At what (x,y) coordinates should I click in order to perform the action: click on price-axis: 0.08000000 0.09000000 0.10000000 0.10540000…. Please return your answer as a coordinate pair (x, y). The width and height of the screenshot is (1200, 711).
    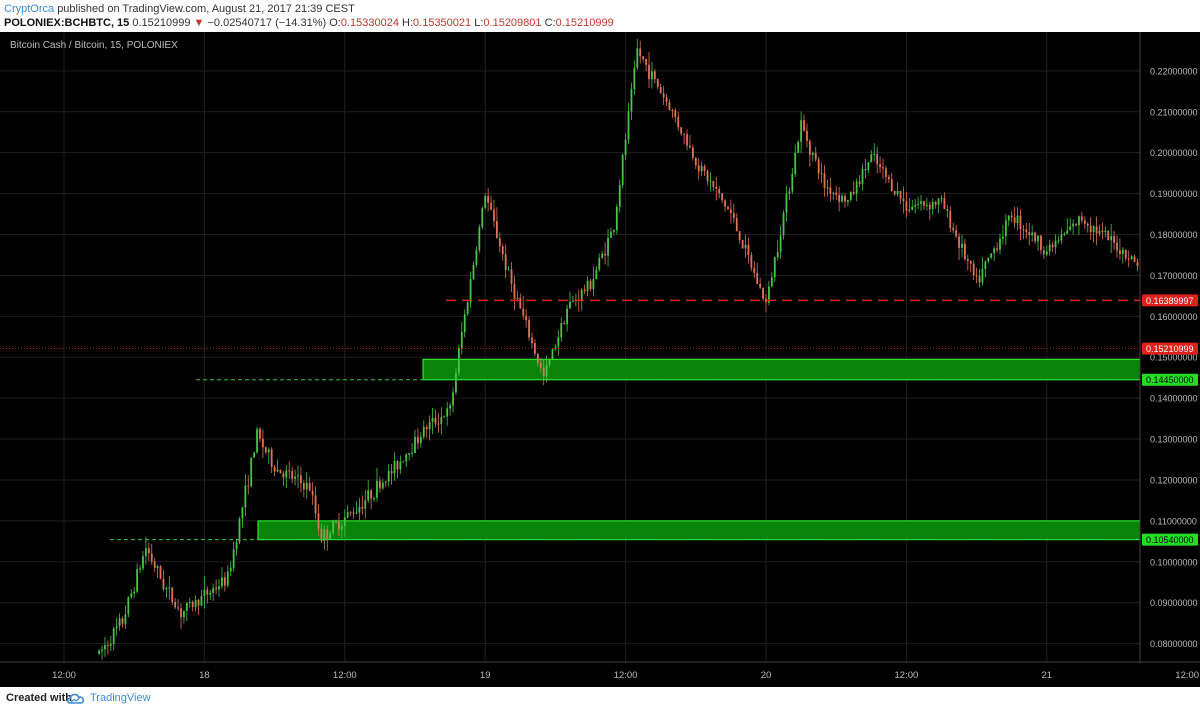
    Looking at the image, I should click on (1170, 357).